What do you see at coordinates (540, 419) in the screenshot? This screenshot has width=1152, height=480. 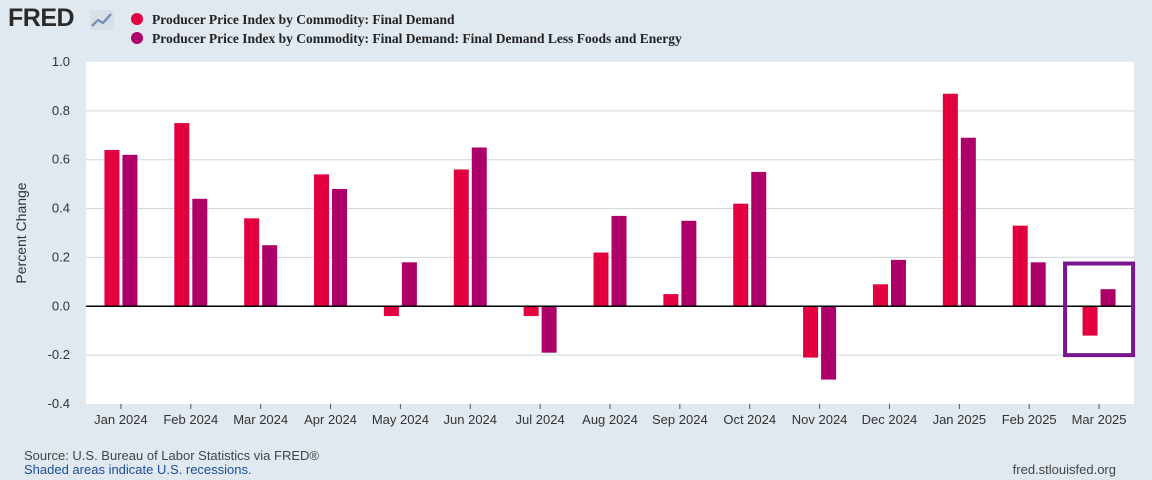 I see `x-tick-label: Jul 2024` at bounding box center [540, 419].